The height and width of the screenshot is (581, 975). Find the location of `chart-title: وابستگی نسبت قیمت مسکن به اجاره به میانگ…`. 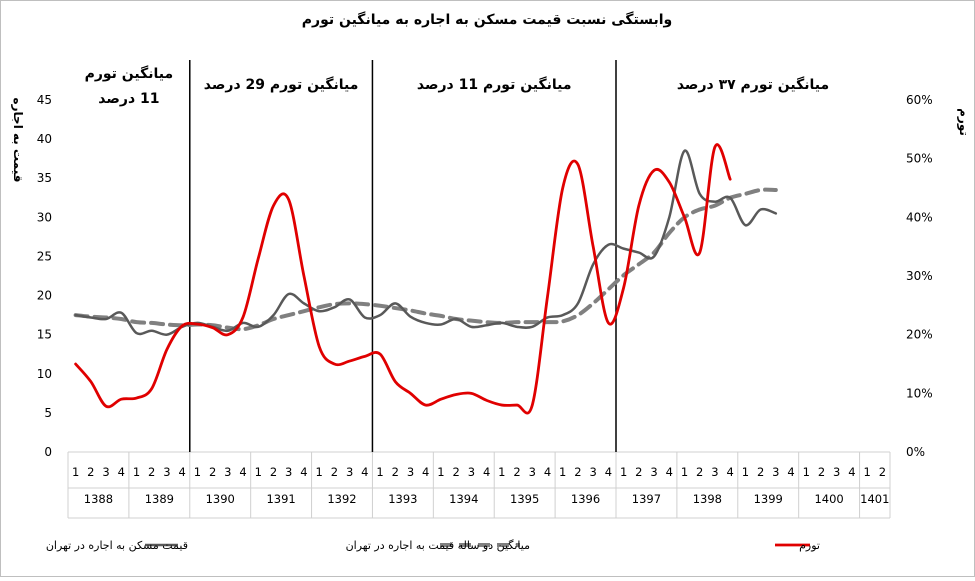

chart-title: وابستگی نسبت قیمت مسکن به اجاره به میانگ… is located at coordinates (487, 19).